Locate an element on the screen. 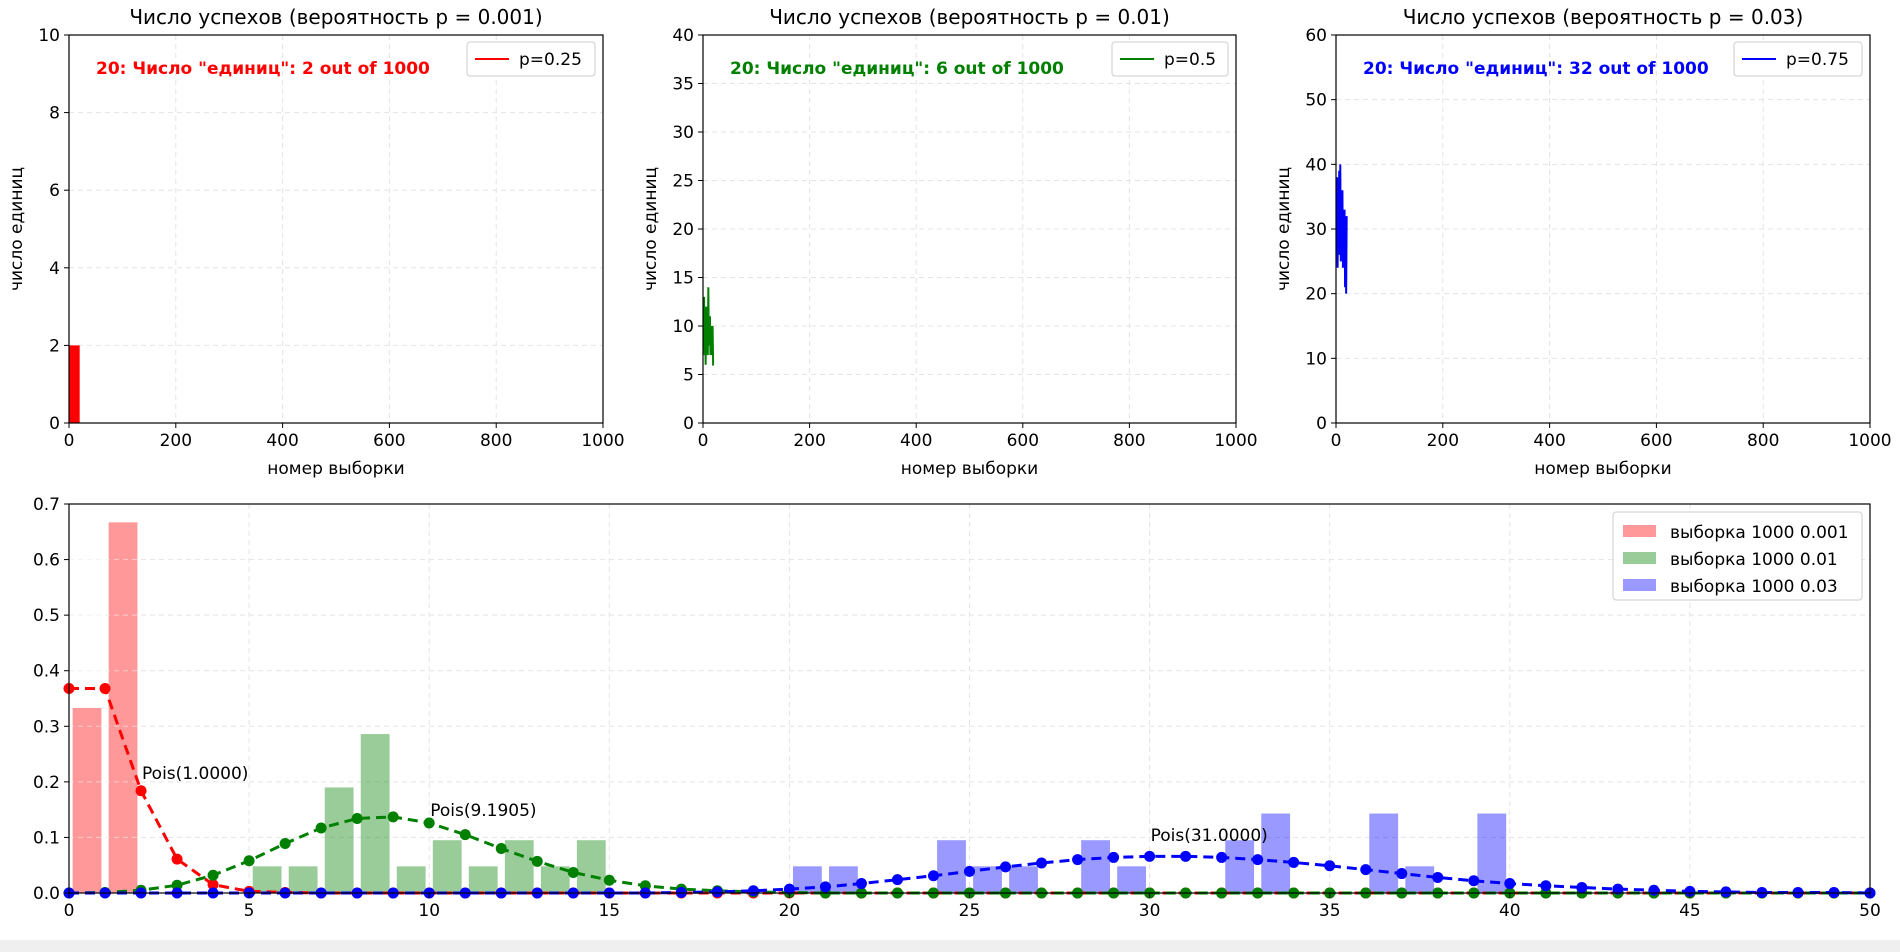  y-tick-label: 15 is located at coordinates (683, 279).